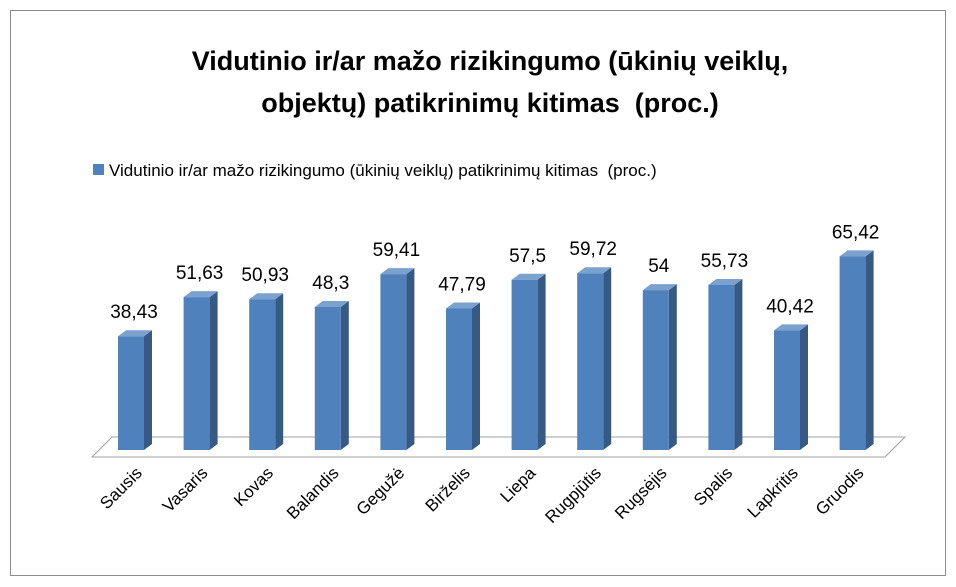  I want to click on legend-swatch, so click(98, 169).